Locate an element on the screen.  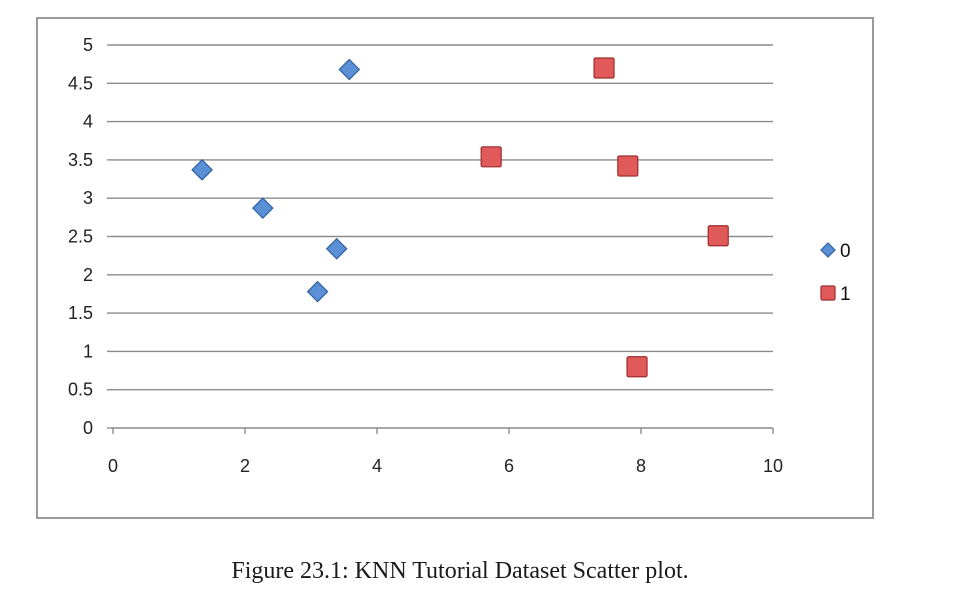
y-tick-label: 2 is located at coordinates (88, 275).